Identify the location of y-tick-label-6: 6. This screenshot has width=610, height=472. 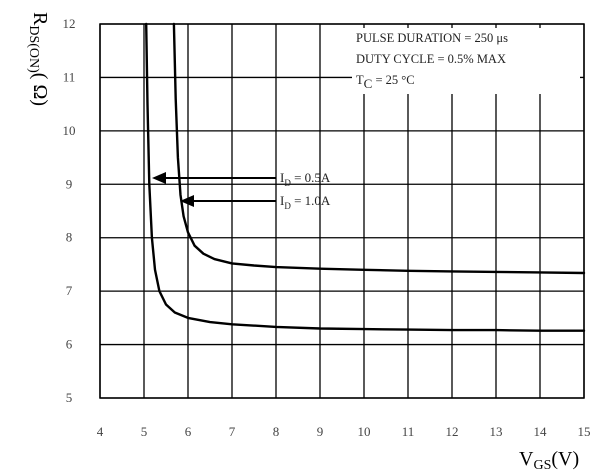
(69, 344).